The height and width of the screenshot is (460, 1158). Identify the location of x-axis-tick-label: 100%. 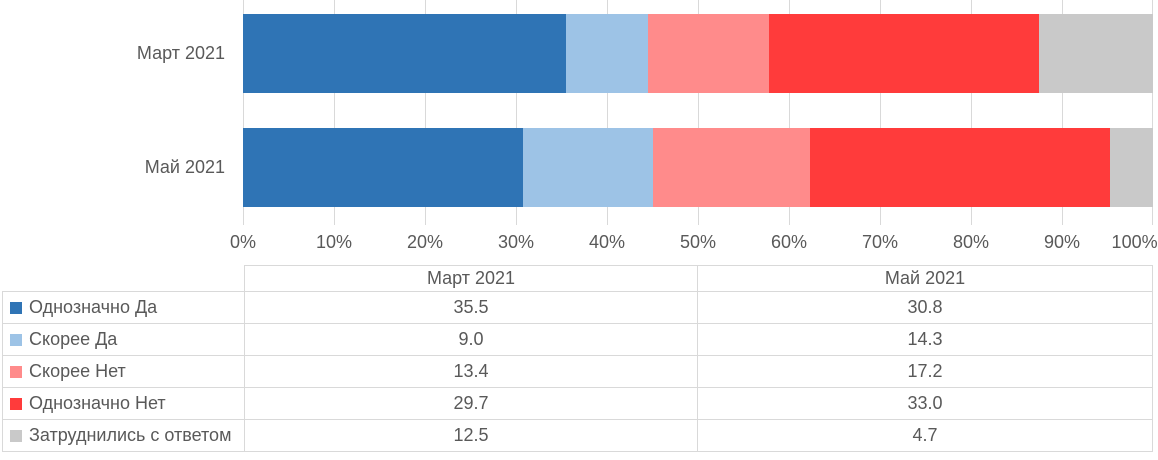
(1134, 242).